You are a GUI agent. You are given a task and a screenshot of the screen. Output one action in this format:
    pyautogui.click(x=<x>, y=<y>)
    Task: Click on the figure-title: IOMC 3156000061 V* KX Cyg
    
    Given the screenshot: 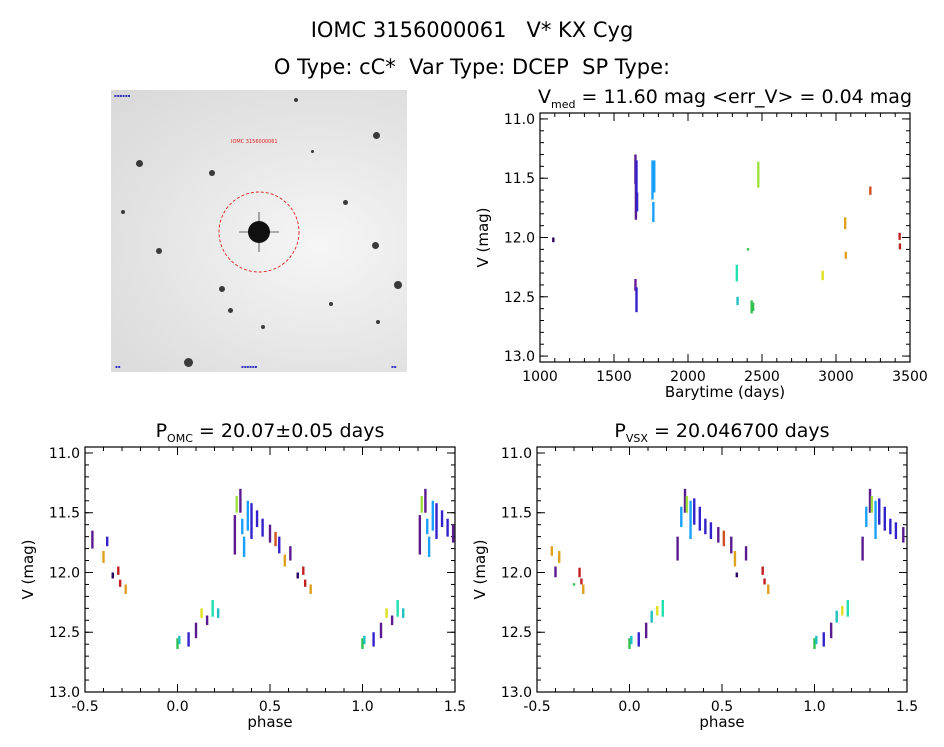 What is the action you would take?
    pyautogui.click(x=472, y=30)
    